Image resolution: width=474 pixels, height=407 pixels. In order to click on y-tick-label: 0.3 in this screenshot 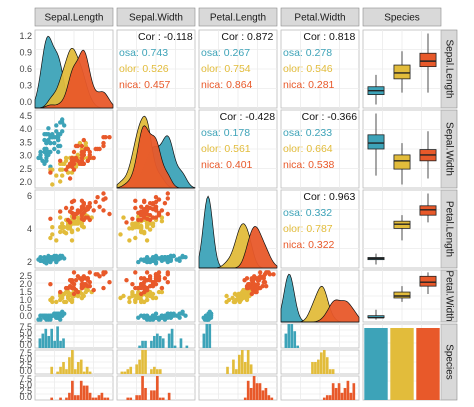, I will do `click(25, 86)`.